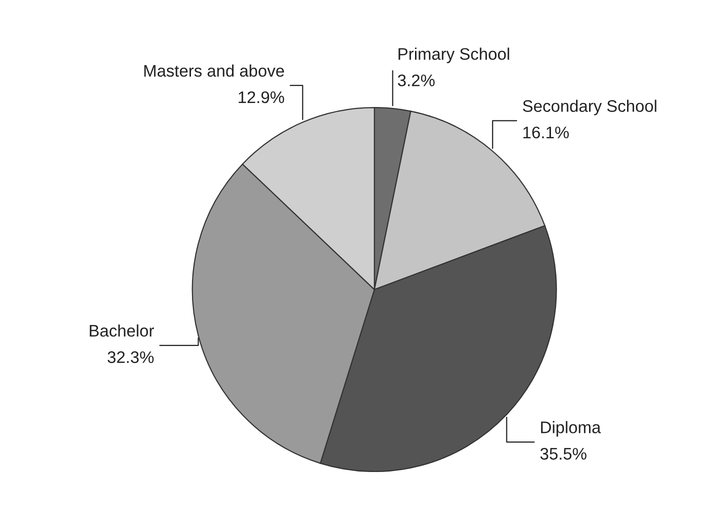 This screenshot has height=517, width=720. What do you see at coordinates (546, 132) in the screenshot?
I see `data-label: 16.1%` at bounding box center [546, 132].